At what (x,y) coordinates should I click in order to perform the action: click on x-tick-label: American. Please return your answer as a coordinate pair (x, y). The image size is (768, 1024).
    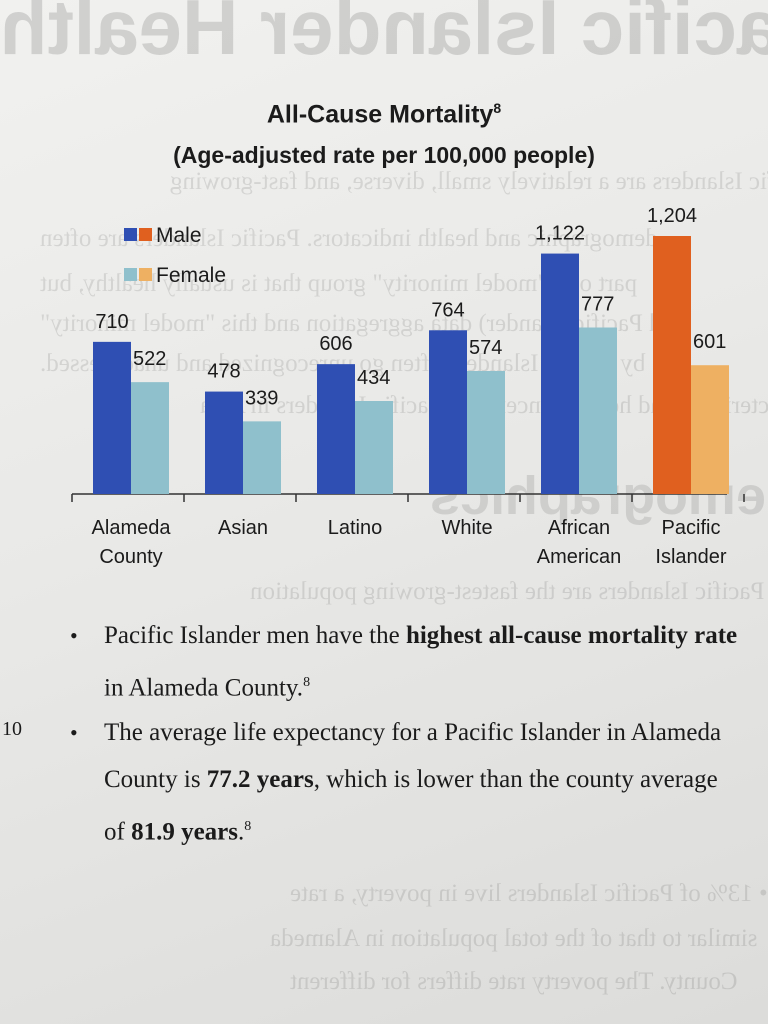
    Looking at the image, I should click on (579, 557).